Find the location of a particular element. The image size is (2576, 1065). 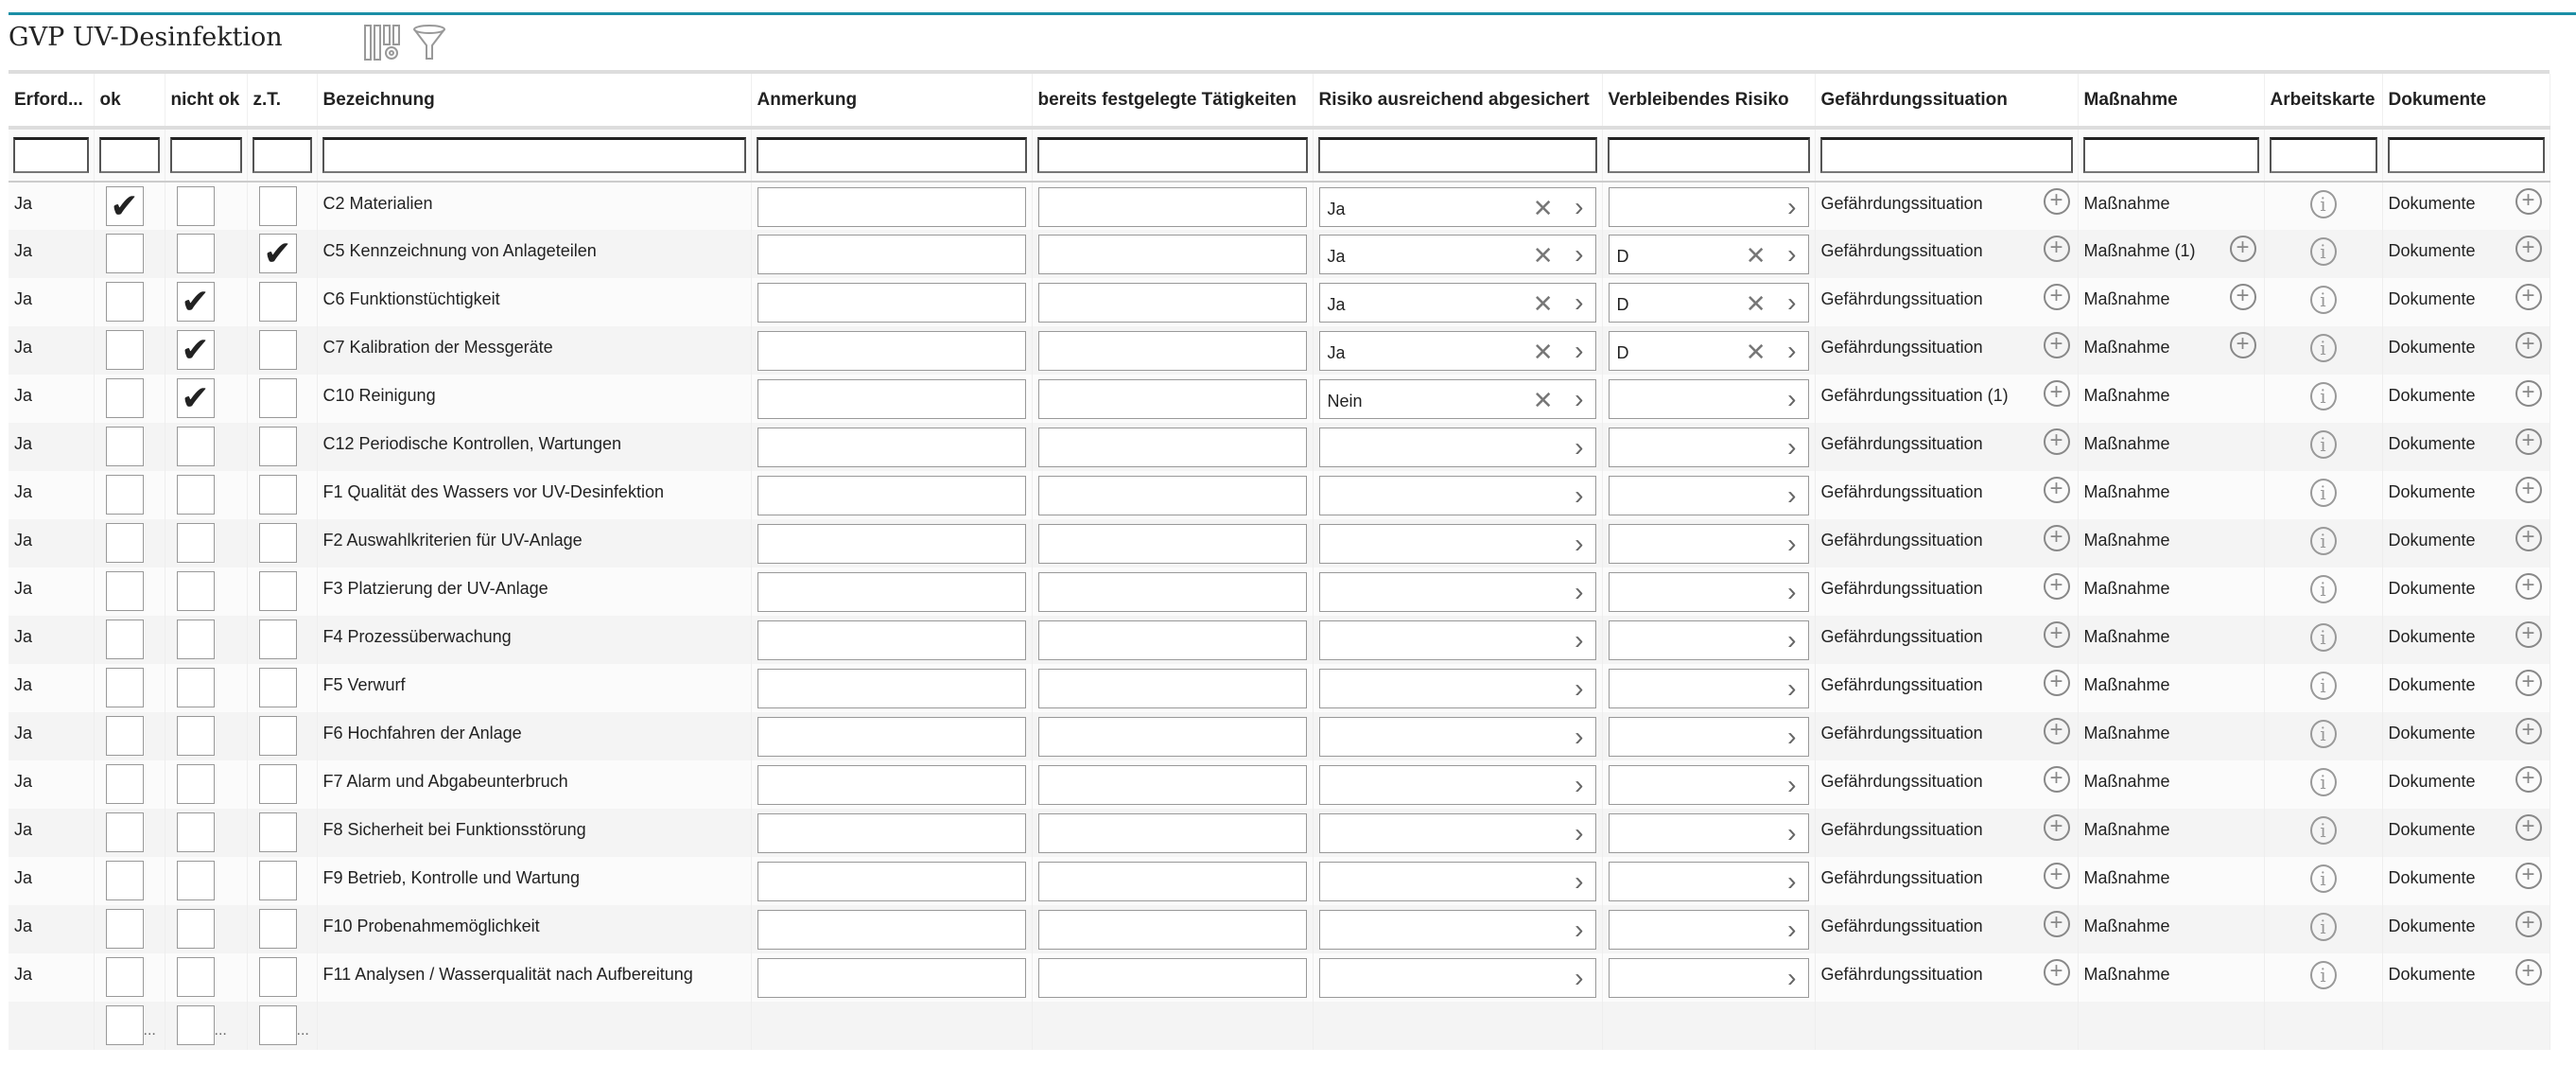

filter-input-gefaehrdung is located at coordinates (1946, 155).